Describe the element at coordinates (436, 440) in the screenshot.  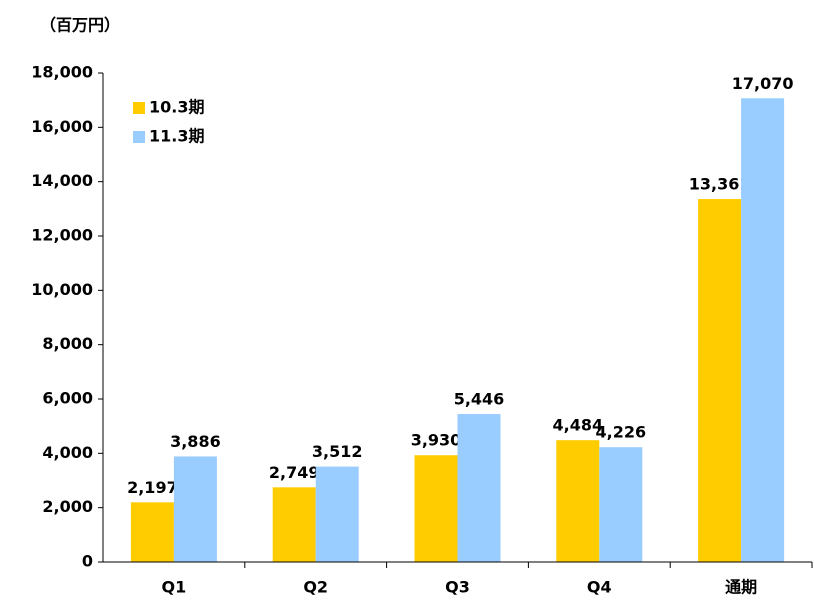
I see `data-label: 3,930` at that location.